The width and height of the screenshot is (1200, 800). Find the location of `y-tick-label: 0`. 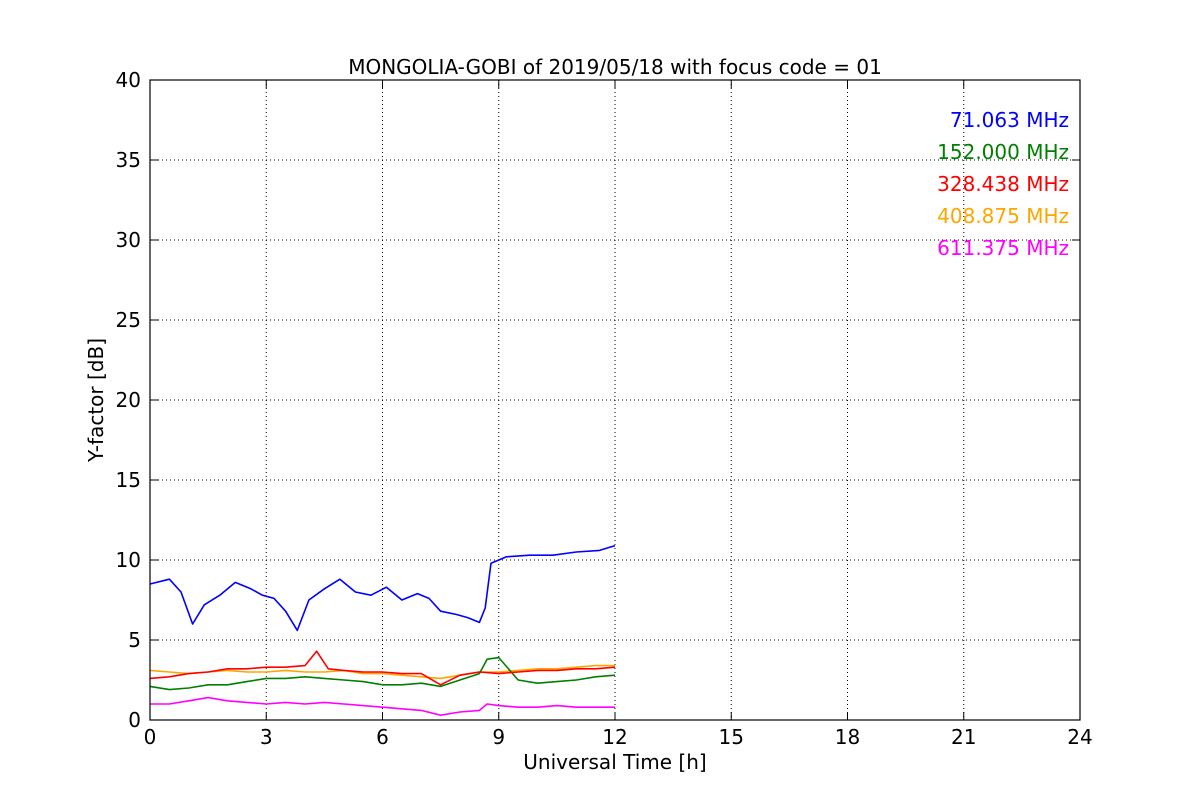

y-tick-label: 0 is located at coordinates (134, 720).